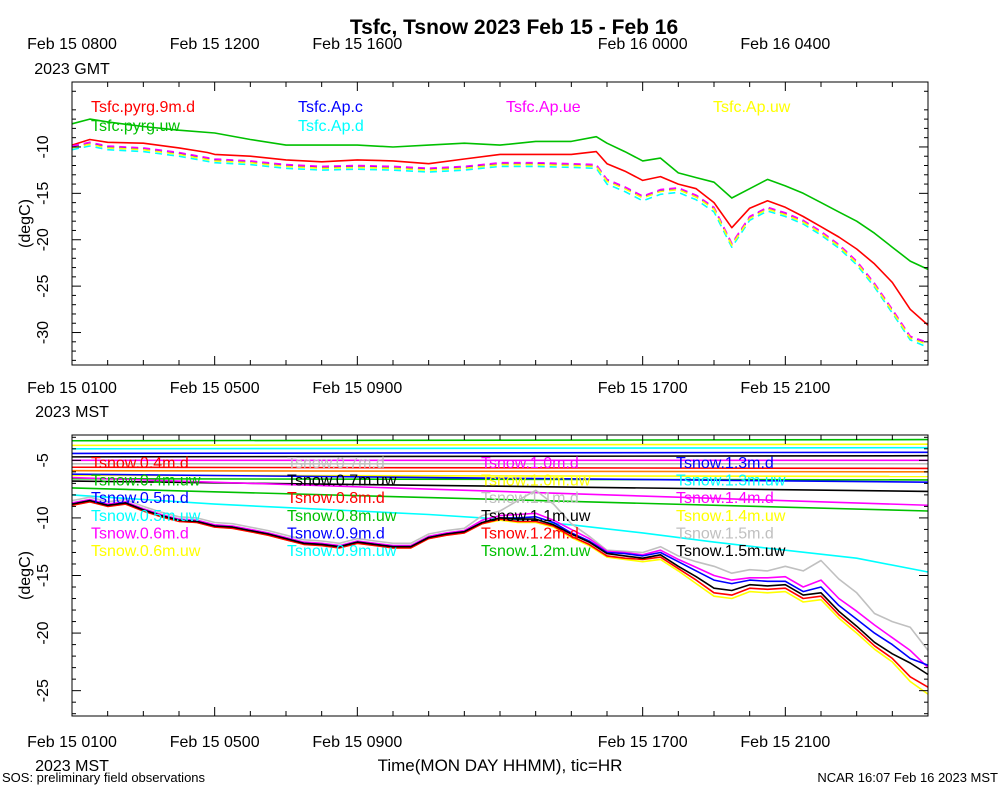 The height and width of the screenshot is (800, 1000). I want to click on legend-entry-tsnow-0-7m-uw: Tsnow.0.7m.uw, so click(342, 481).